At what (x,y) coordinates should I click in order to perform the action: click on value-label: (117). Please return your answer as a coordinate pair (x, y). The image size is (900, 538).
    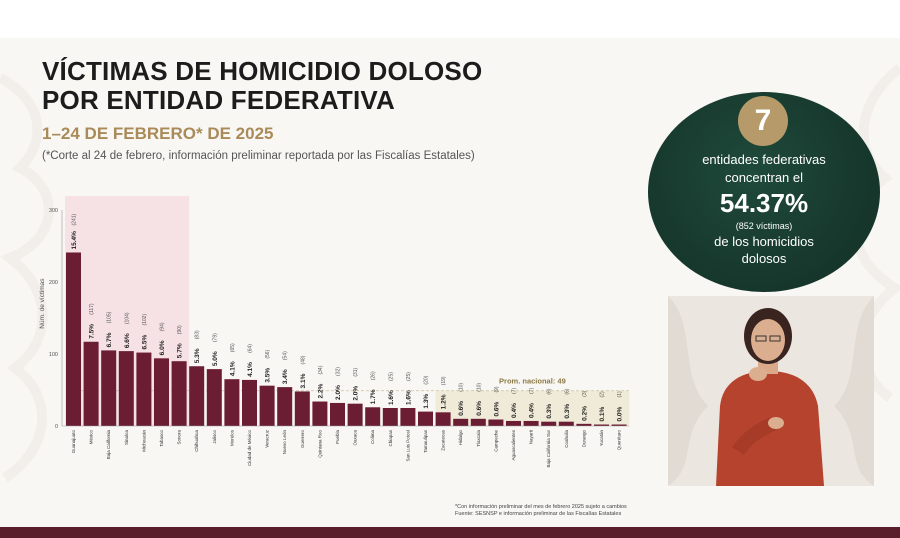
    Looking at the image, I should click on (92, 309).